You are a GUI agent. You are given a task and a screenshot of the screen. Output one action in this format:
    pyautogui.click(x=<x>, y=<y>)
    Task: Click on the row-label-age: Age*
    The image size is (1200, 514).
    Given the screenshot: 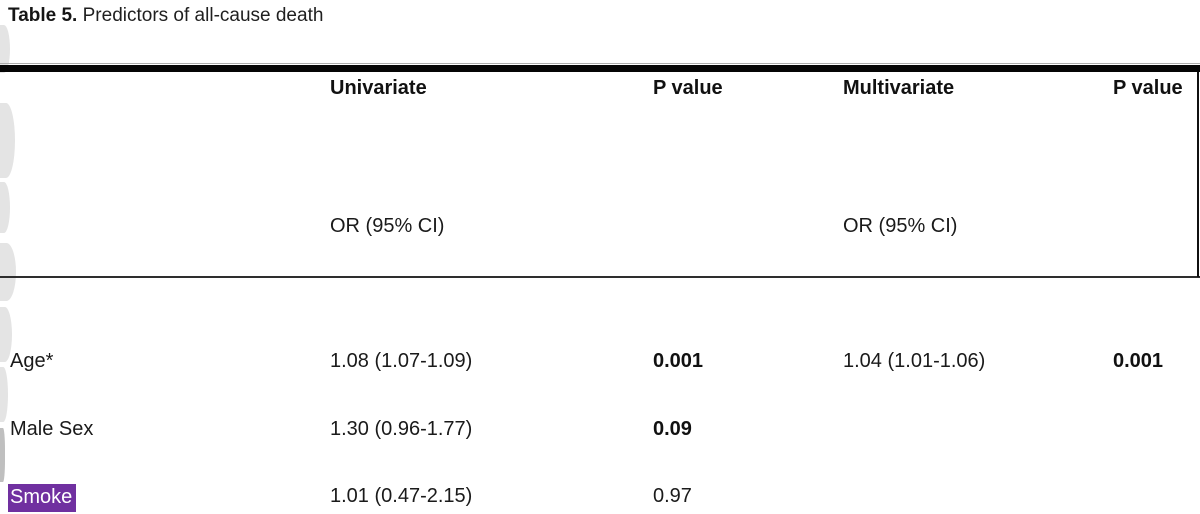 What is the action you would take?
    pyautogui.click(x=32, y=361)
    